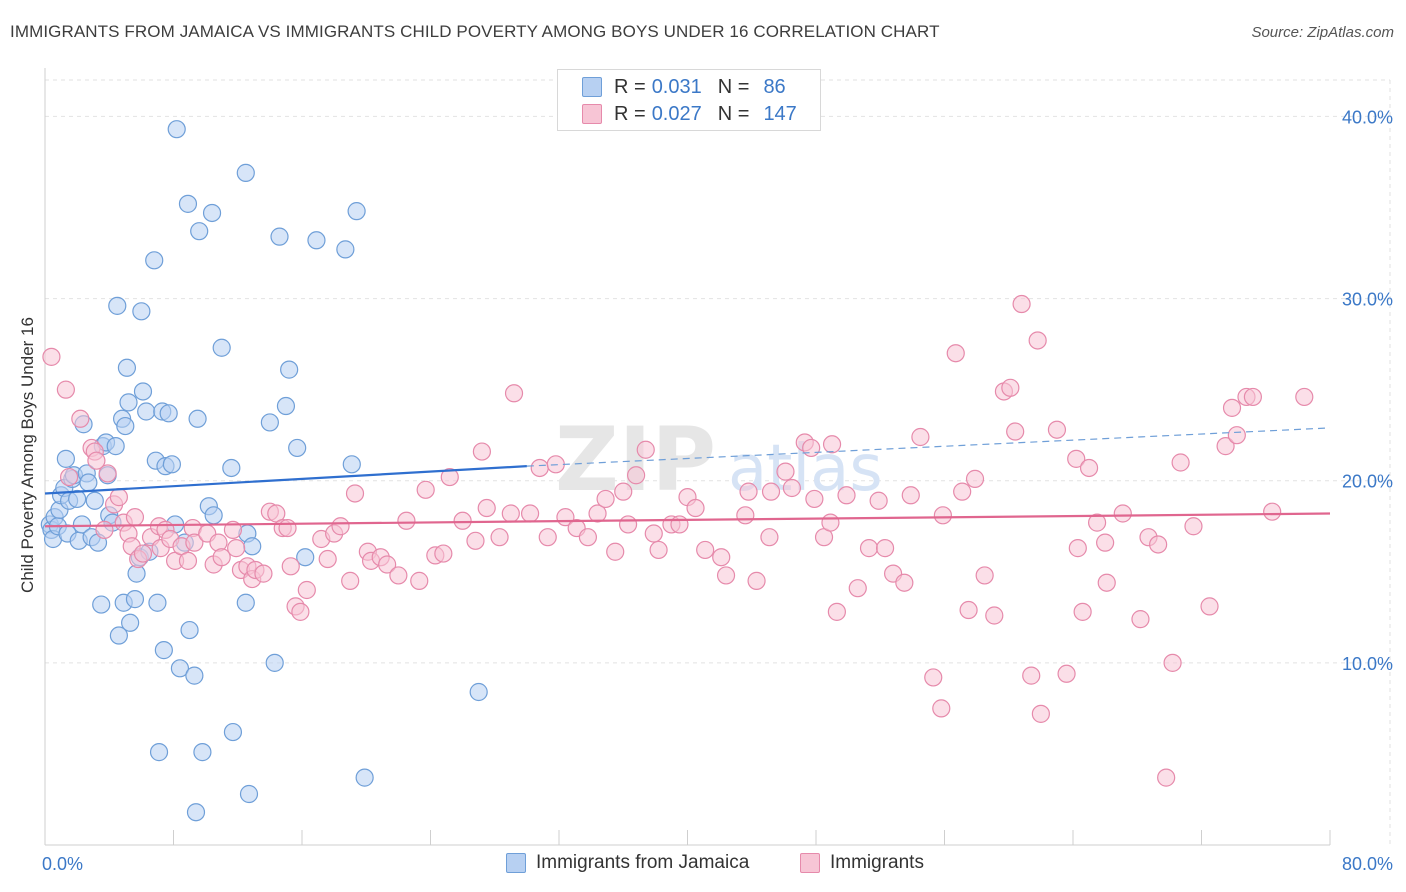 The height and width of the screenshot is (892, 1406). What do you see at coordinates (810, 863) in the screenshot?
I see `legend-swatch-immigrants` at bounding box center [810, 863].